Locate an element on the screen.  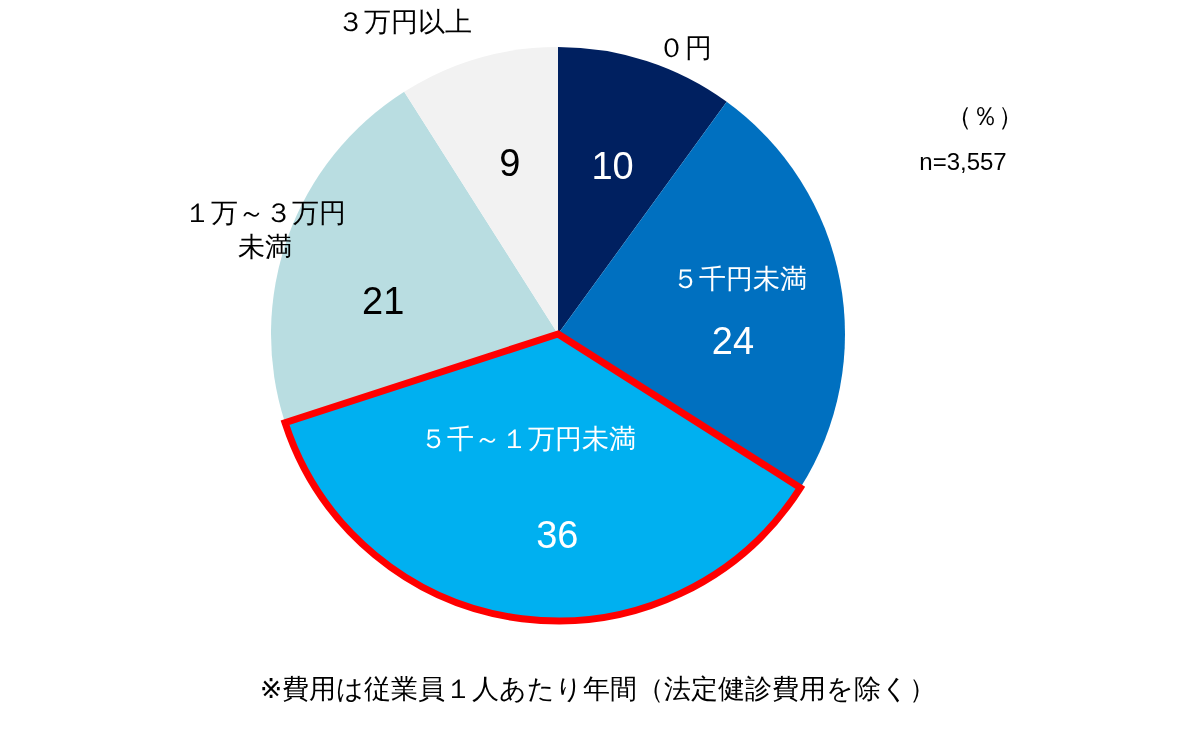
slice-label: ５千～１万円未満 is located at coordinates (527, 438).